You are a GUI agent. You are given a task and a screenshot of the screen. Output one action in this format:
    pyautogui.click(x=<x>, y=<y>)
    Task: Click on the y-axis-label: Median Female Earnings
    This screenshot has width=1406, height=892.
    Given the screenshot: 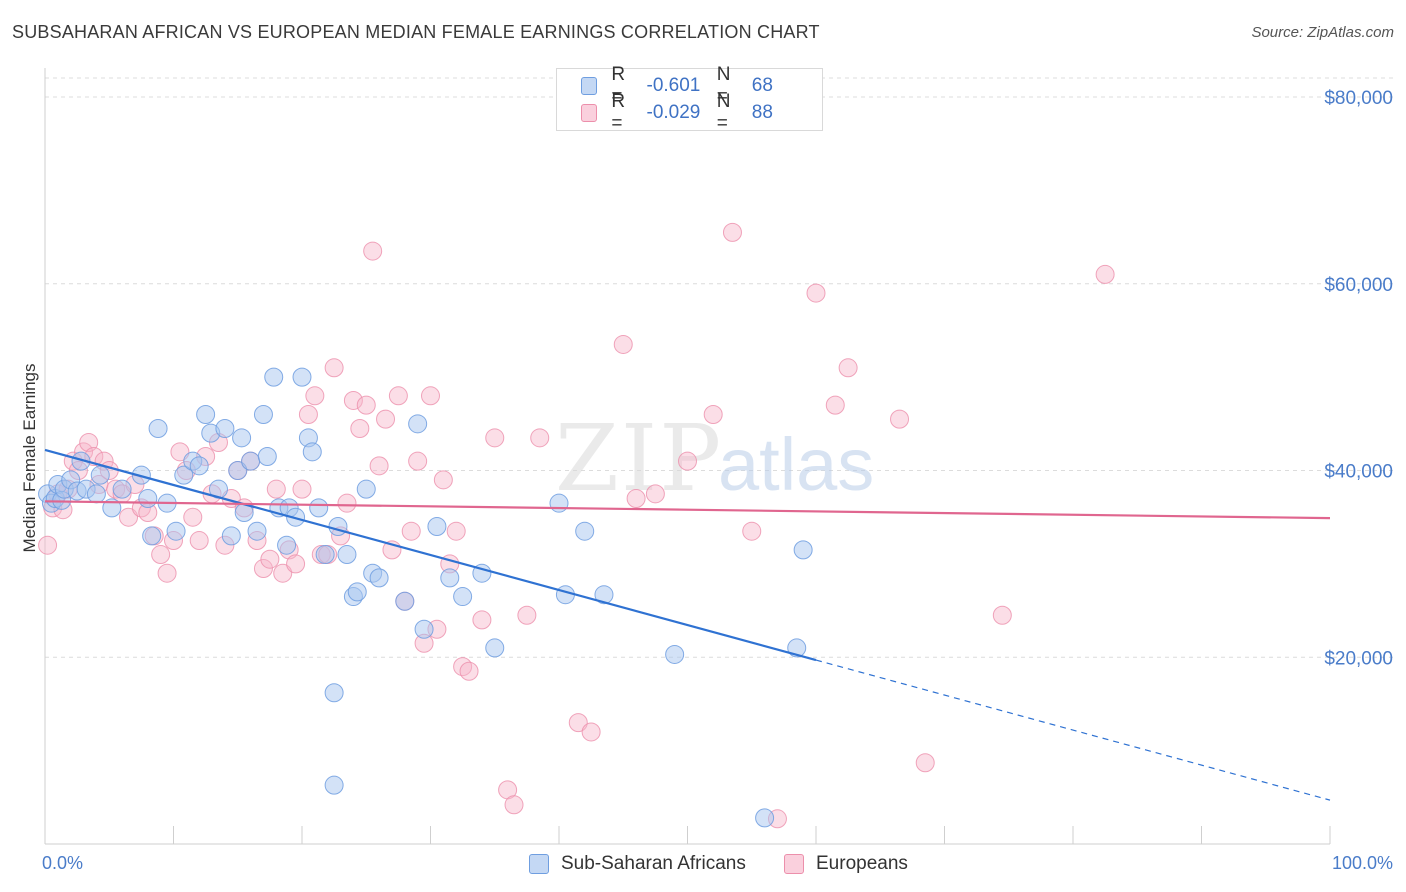 What is the action you would take?
    pyautogui.click(x=29, y=458)
    